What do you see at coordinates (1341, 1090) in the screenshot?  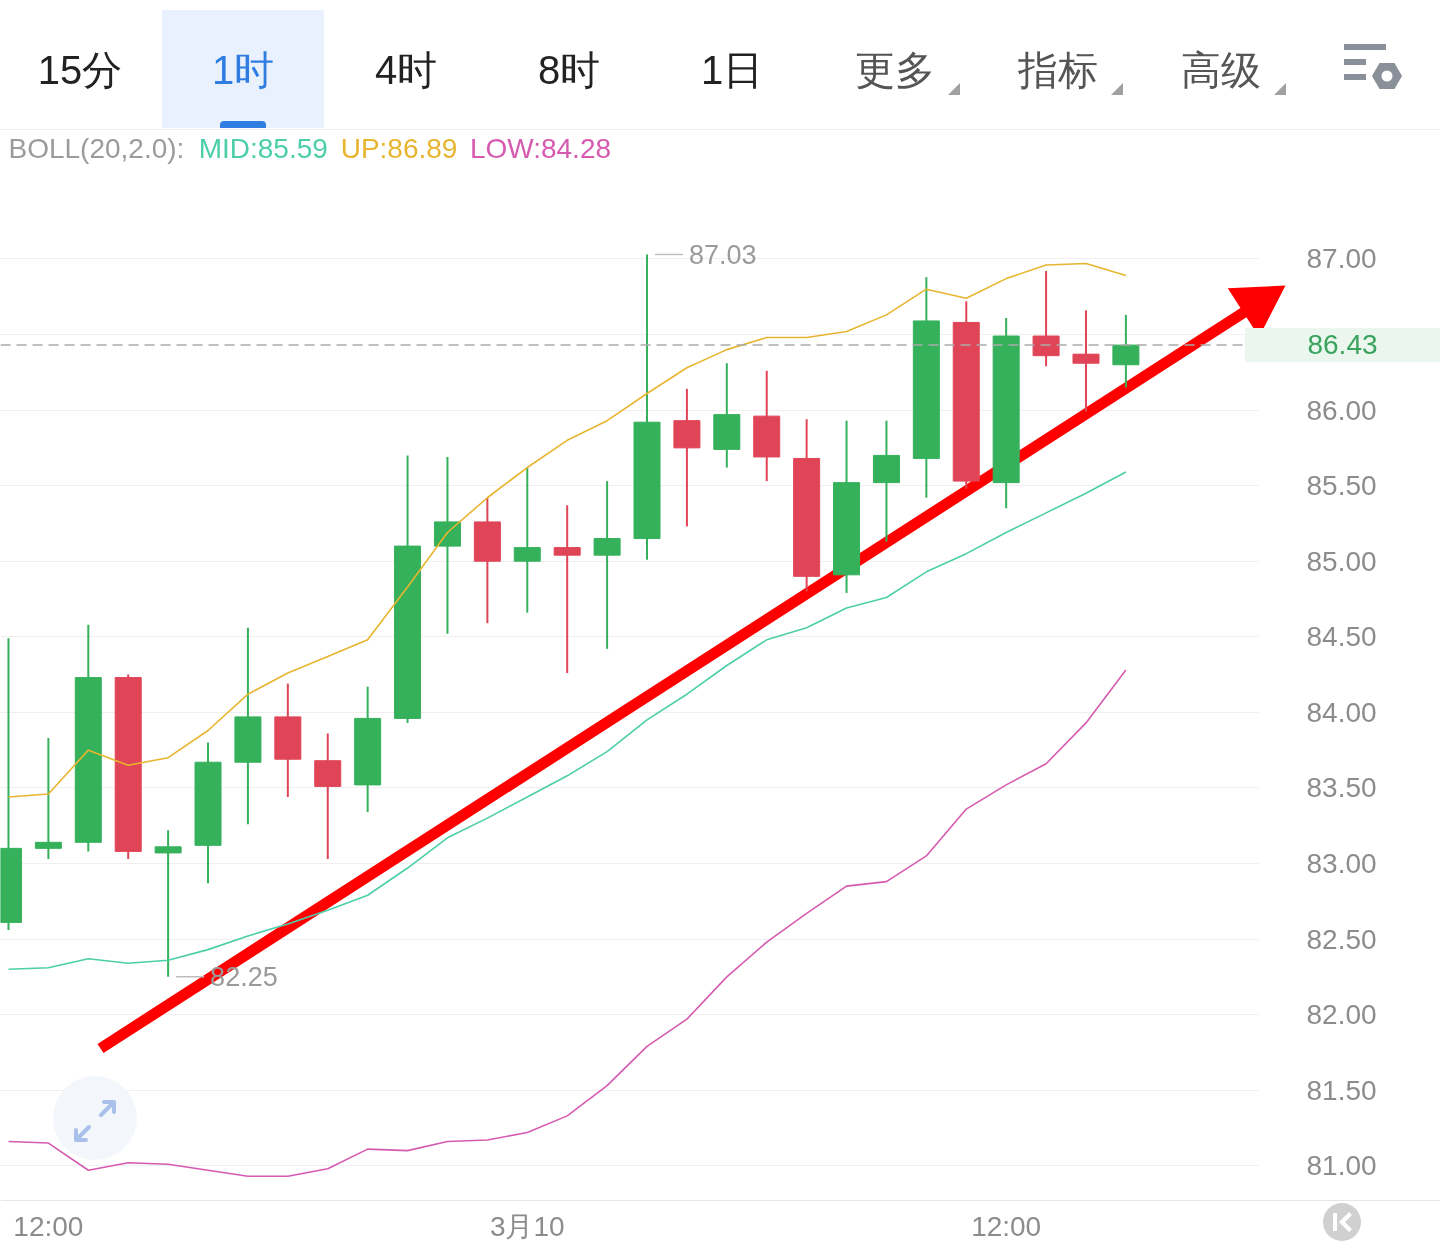 I see `y-tick-label: 81.50` at bounding box center [1341, 1090].